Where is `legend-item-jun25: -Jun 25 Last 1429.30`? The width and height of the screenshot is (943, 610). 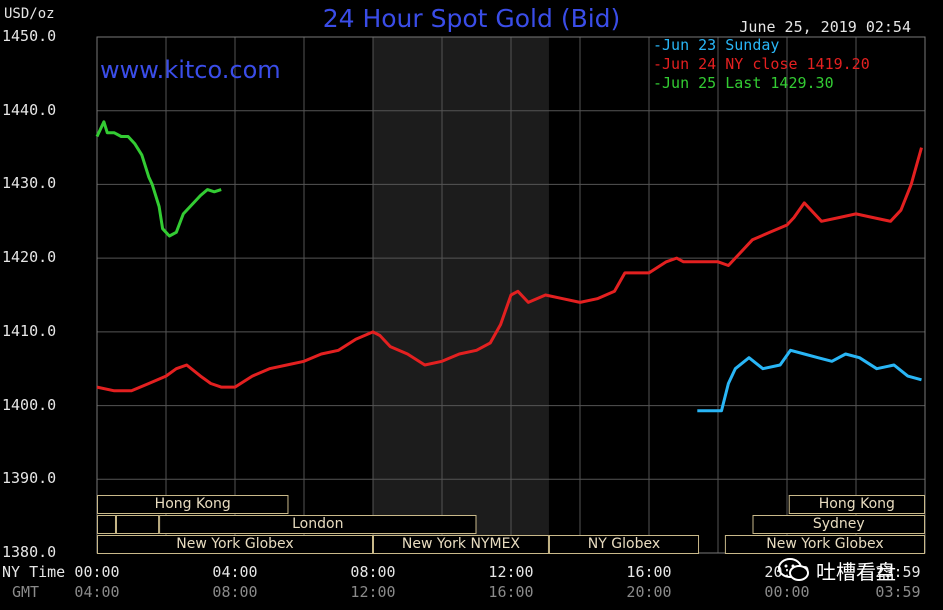
legend-item-jun25: -Jun 25 Last 1429.30 is located at coordinates (743, 83).